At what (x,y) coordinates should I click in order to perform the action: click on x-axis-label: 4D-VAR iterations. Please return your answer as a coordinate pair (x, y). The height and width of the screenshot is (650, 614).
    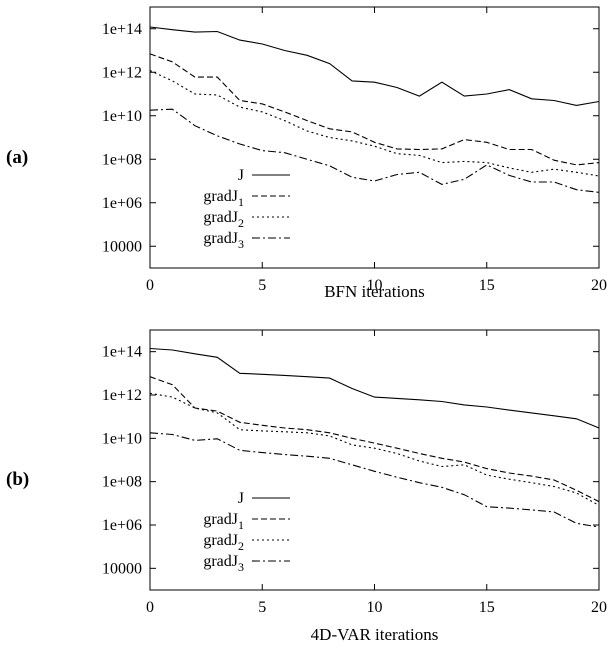
    Looking at the image, I should click on (375, 634).